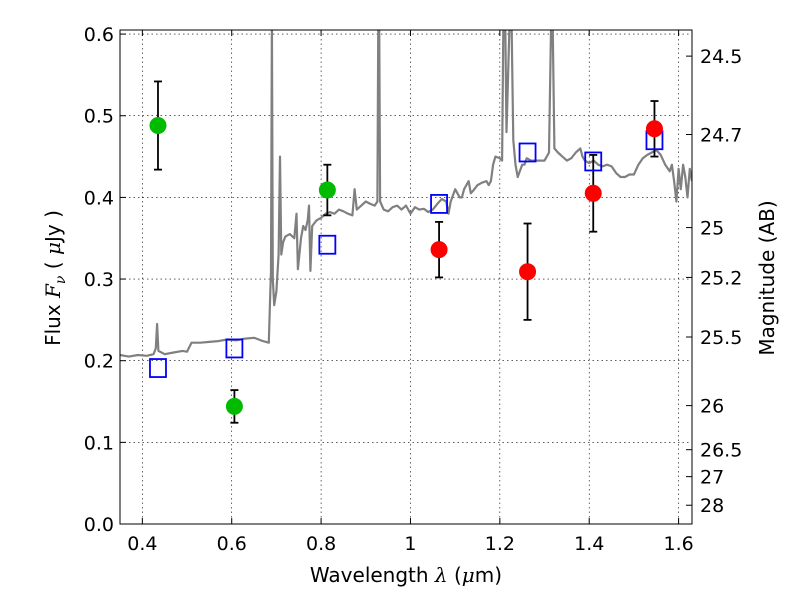 The height and width of the screenshot is (600, 800). Describe the element at coordinates (712, 478) in the screenshot. I see `magnitude-tick-label: 27` at that location.